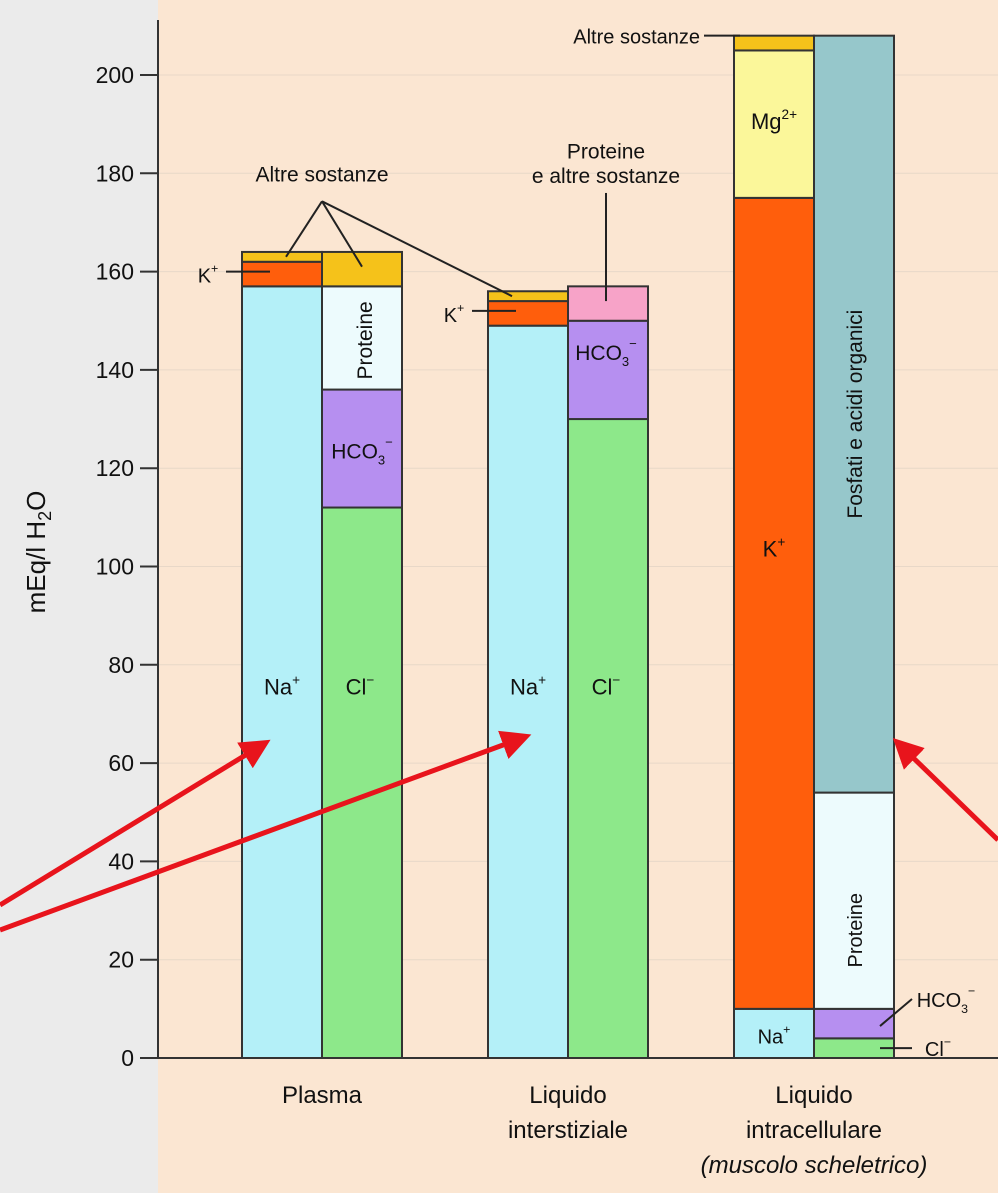 This screenshot has height=1193, width=998. What do you see at coordinates (208, 275) in the screenshot?
I see `callout-k-plasma: K+` at bounding box center [208, 275].